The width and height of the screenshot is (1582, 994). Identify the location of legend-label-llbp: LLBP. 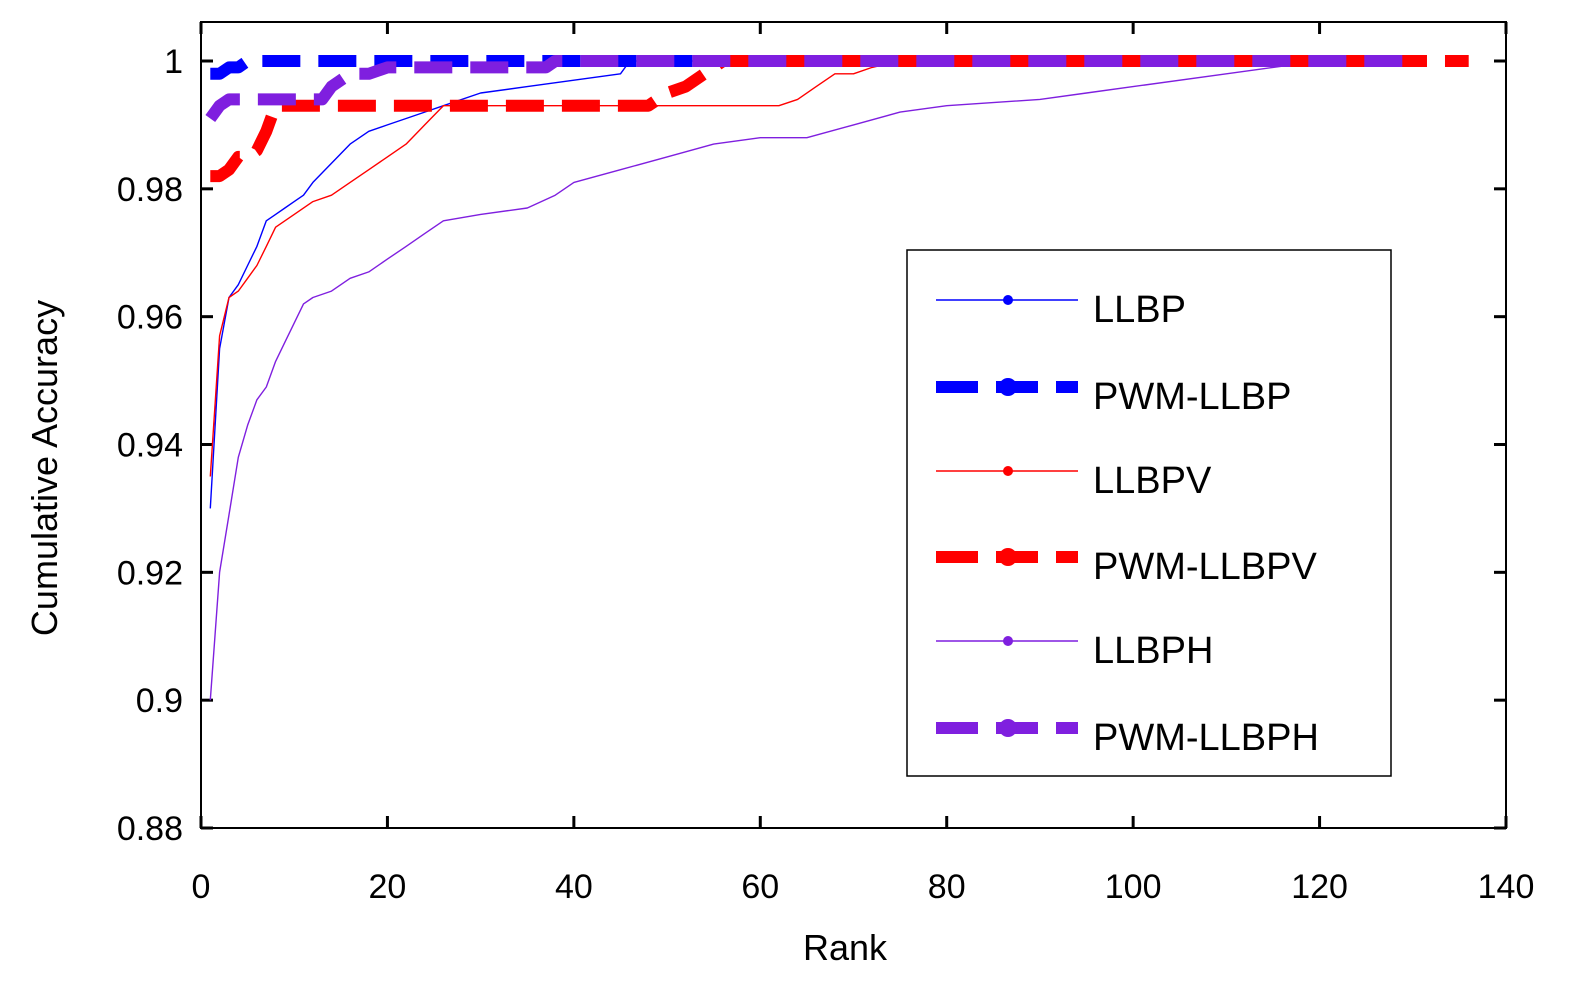
(1139, 310).